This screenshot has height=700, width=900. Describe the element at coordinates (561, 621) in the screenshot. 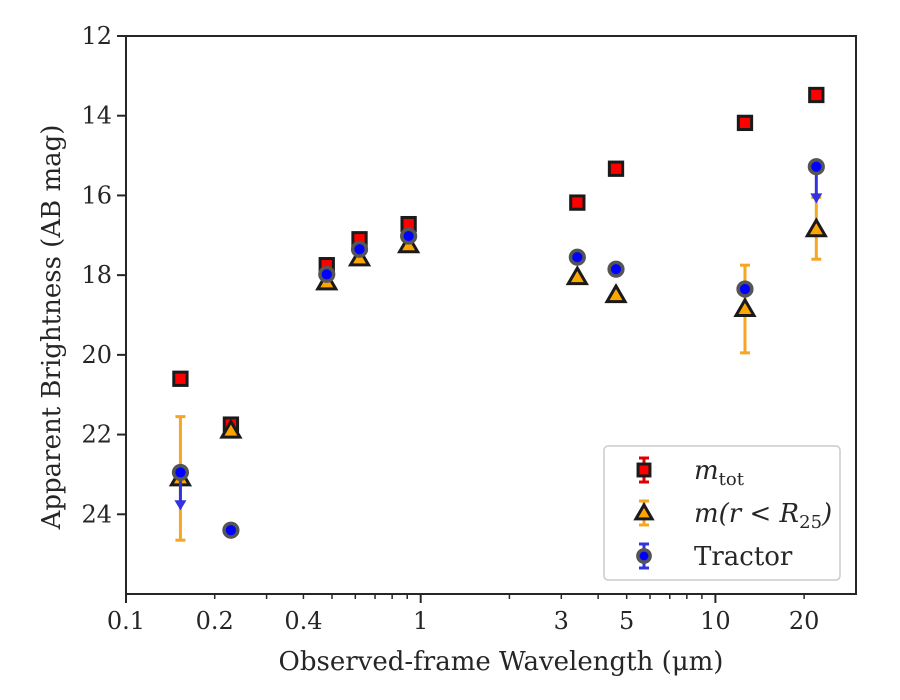

I see `x-tick-label: 3` at that location.